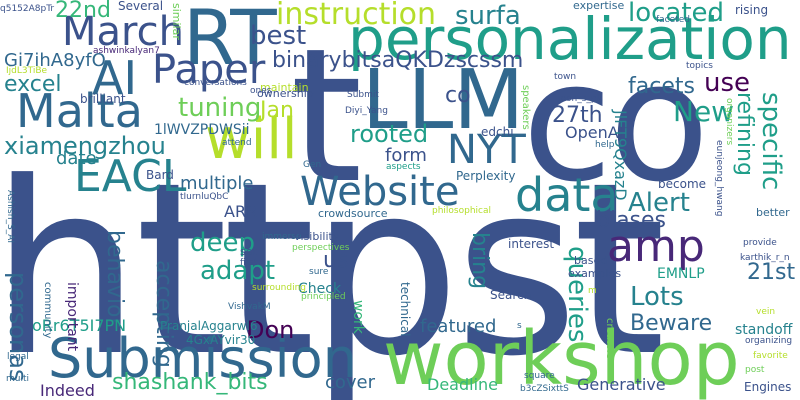 This screenshot has width=800, height=400. Describe the element at coordinates (760, 243) in the screenshot. I see `word-provide: provide` at that location.